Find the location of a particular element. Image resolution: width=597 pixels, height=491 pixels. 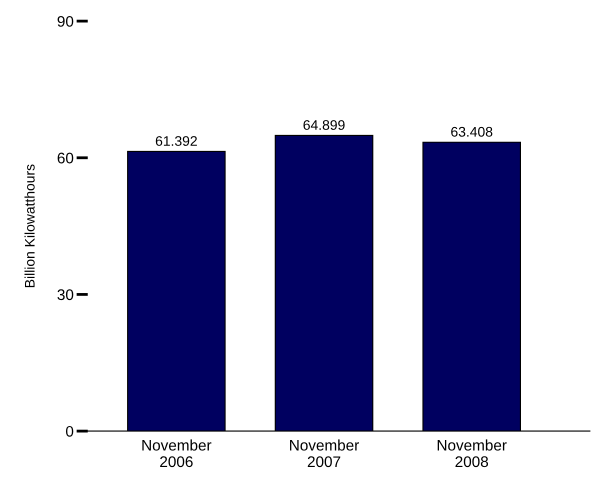

data-label: 63.408 is located at coordinates (471, 131).